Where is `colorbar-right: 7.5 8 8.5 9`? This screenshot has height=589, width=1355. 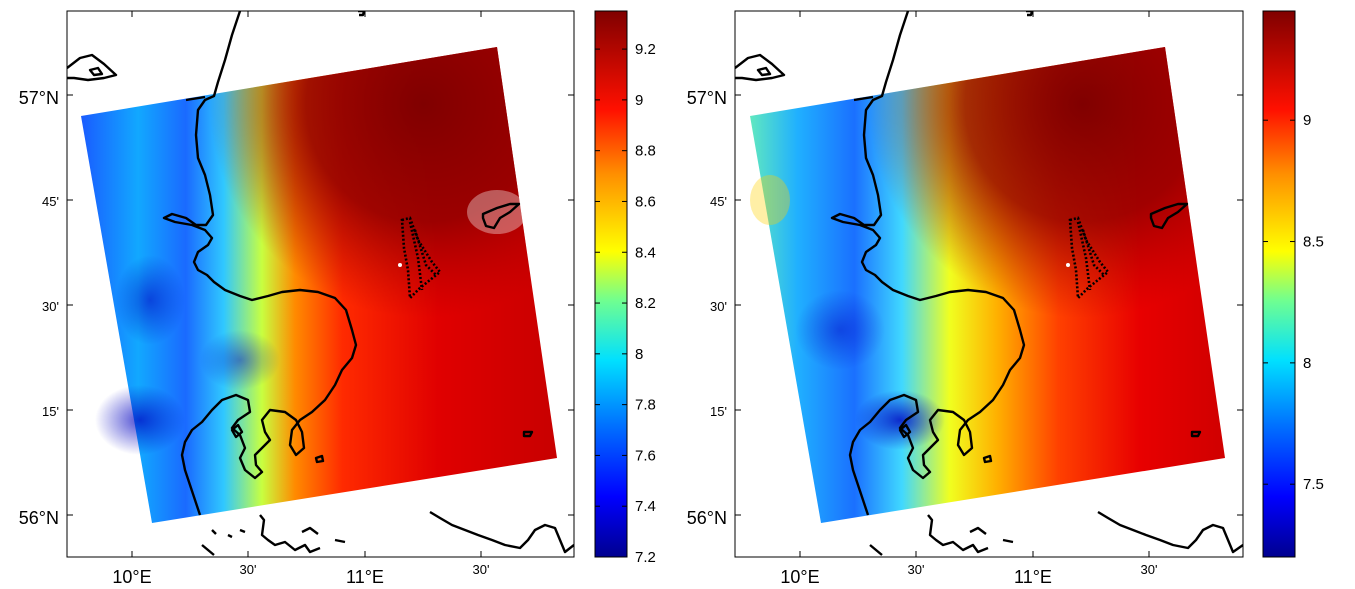 colorbar-right: 7.5 8 8.5 9 is located at coordinates (1293, 284).